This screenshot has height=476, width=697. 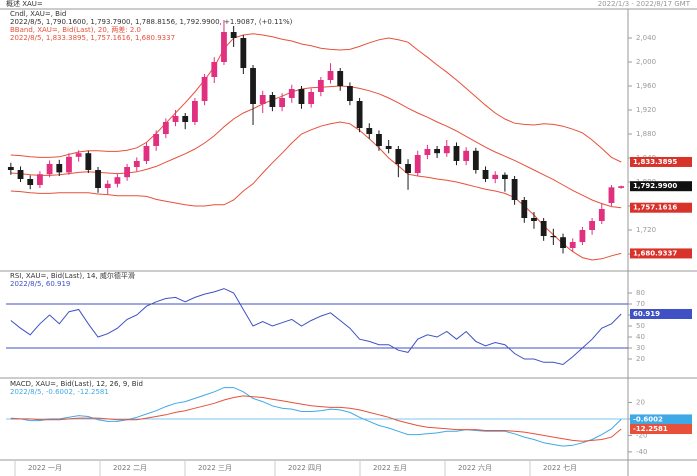 I want to click on price-tag-label: -0.6002, so click(x=648, y=419).